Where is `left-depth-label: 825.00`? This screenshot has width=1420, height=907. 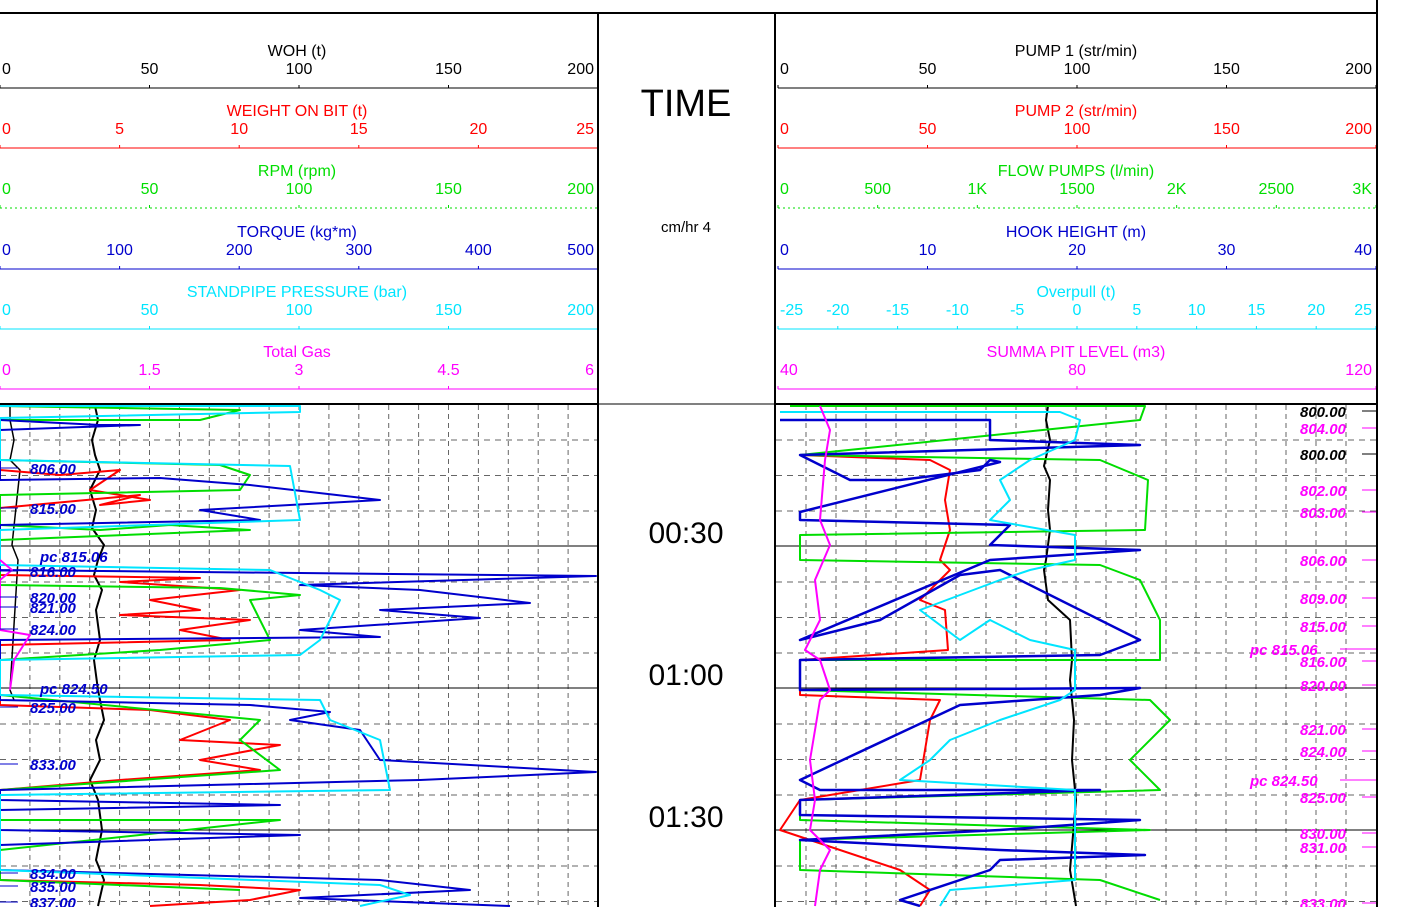
left-depth-label: 825.00 is located at coordinates (53, 708).